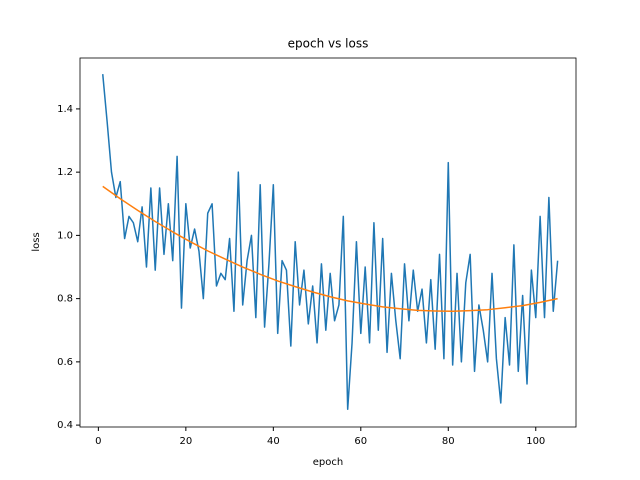  I want to click on x-tick-label: 80, so click(448, 441).